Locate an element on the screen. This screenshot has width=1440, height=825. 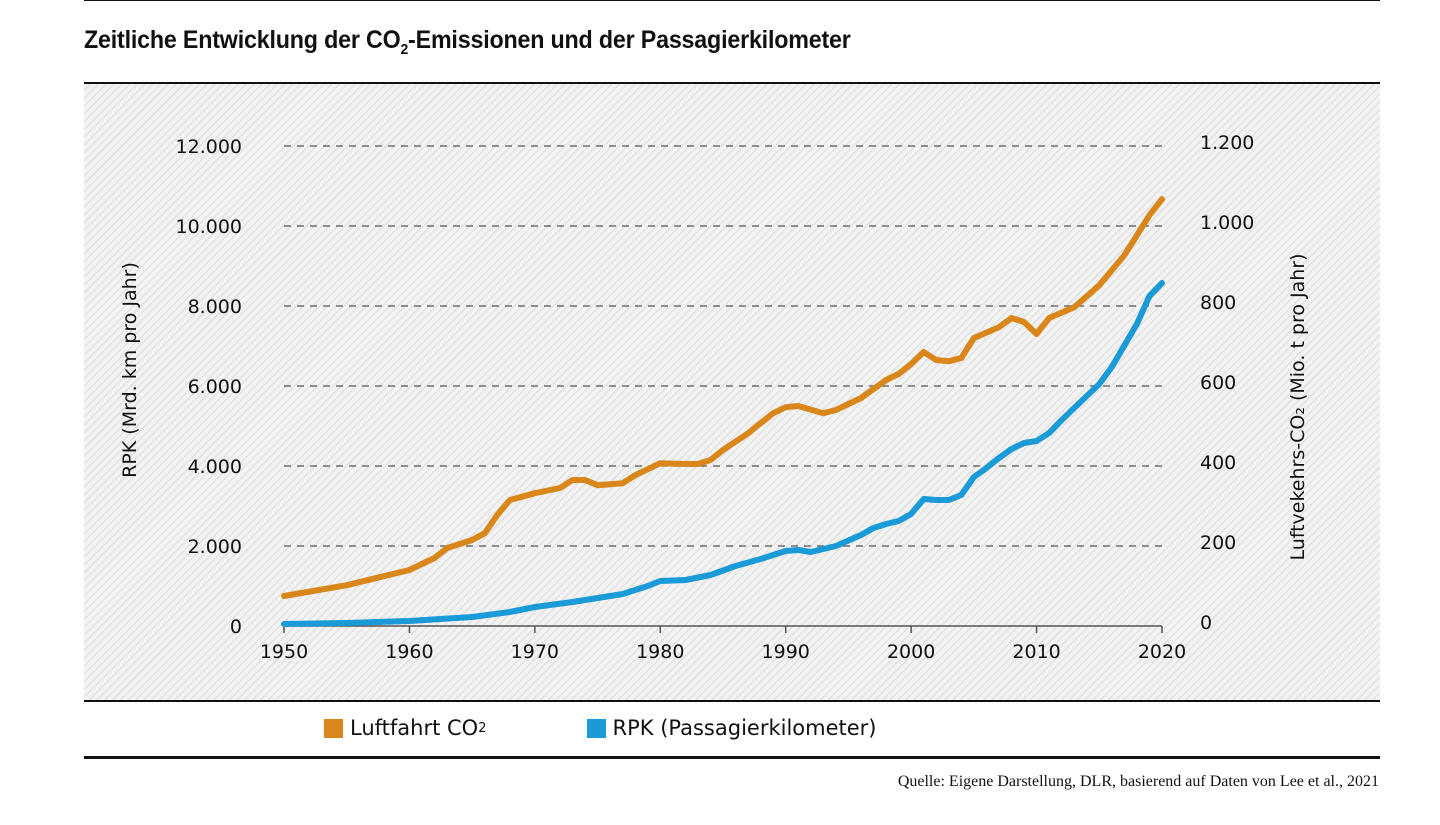
y-tick-label-left: 0 is located at coordinates (236, 627).